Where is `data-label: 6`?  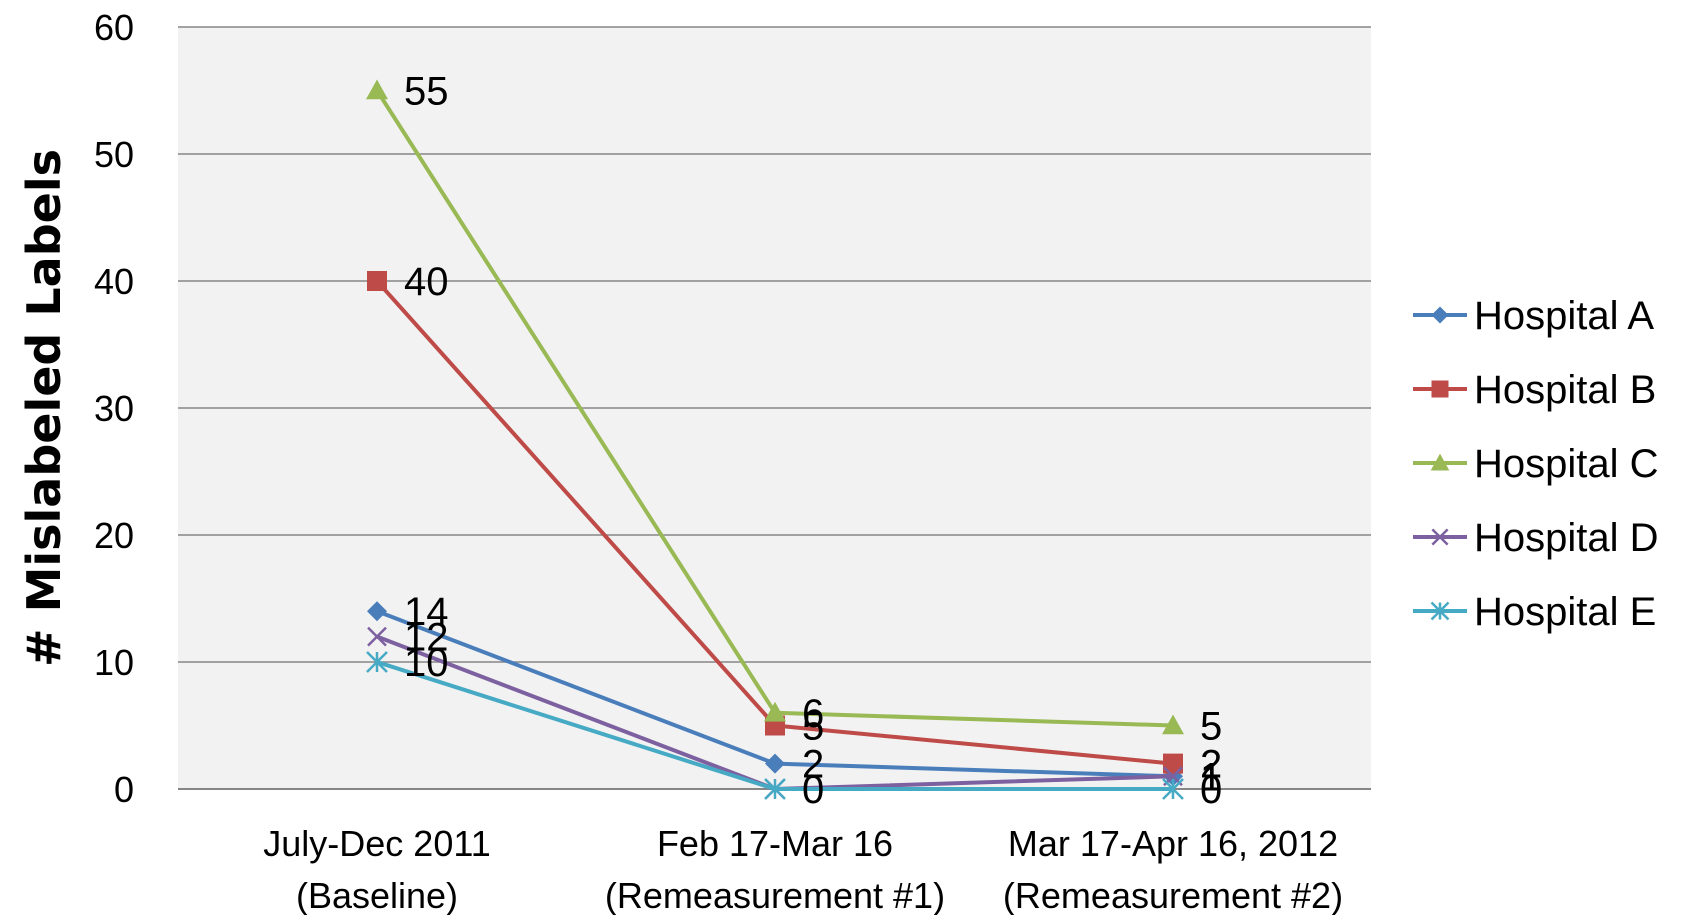
data-label: 6 is located at coordinates (813, 714).